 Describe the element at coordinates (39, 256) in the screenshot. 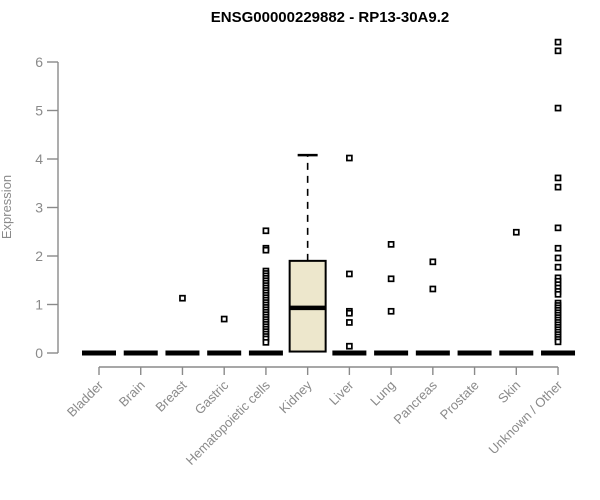

I see `y-tick-label: 2` at that location.